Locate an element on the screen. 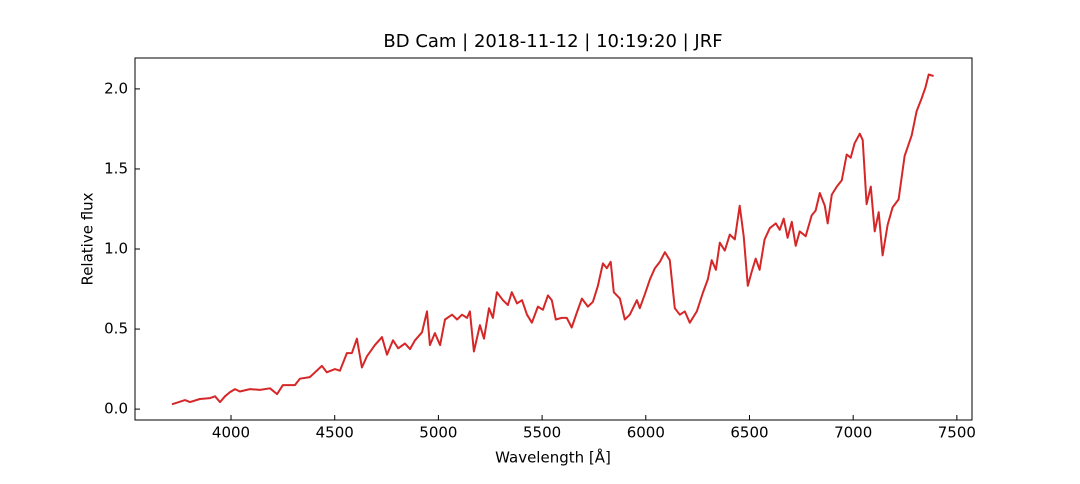 This screenshot has height=484, width=1080. y-tick-label: 2.0 is located at coordinates (116, 88).